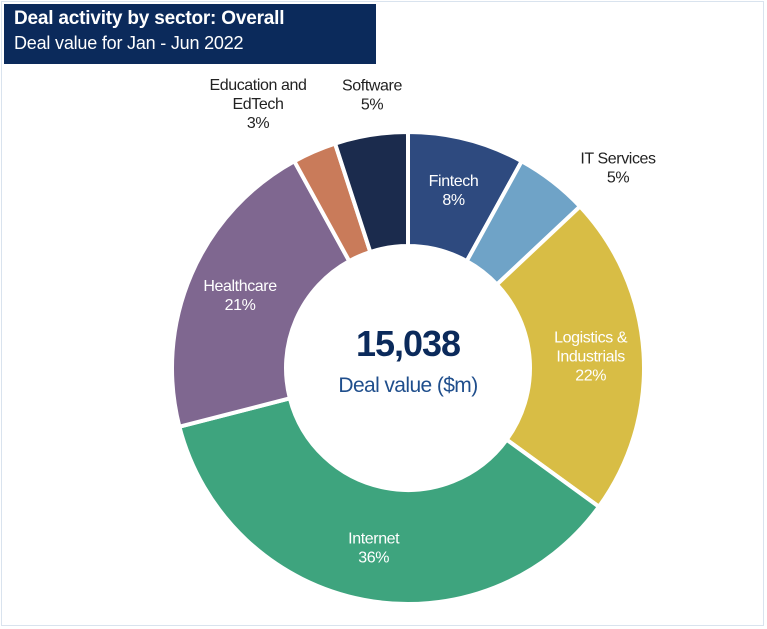  What do you see at coordinates (618, 169) in the screenshot?
I see `slice-label: IT Services 5%` at bounding box center [618, 169].